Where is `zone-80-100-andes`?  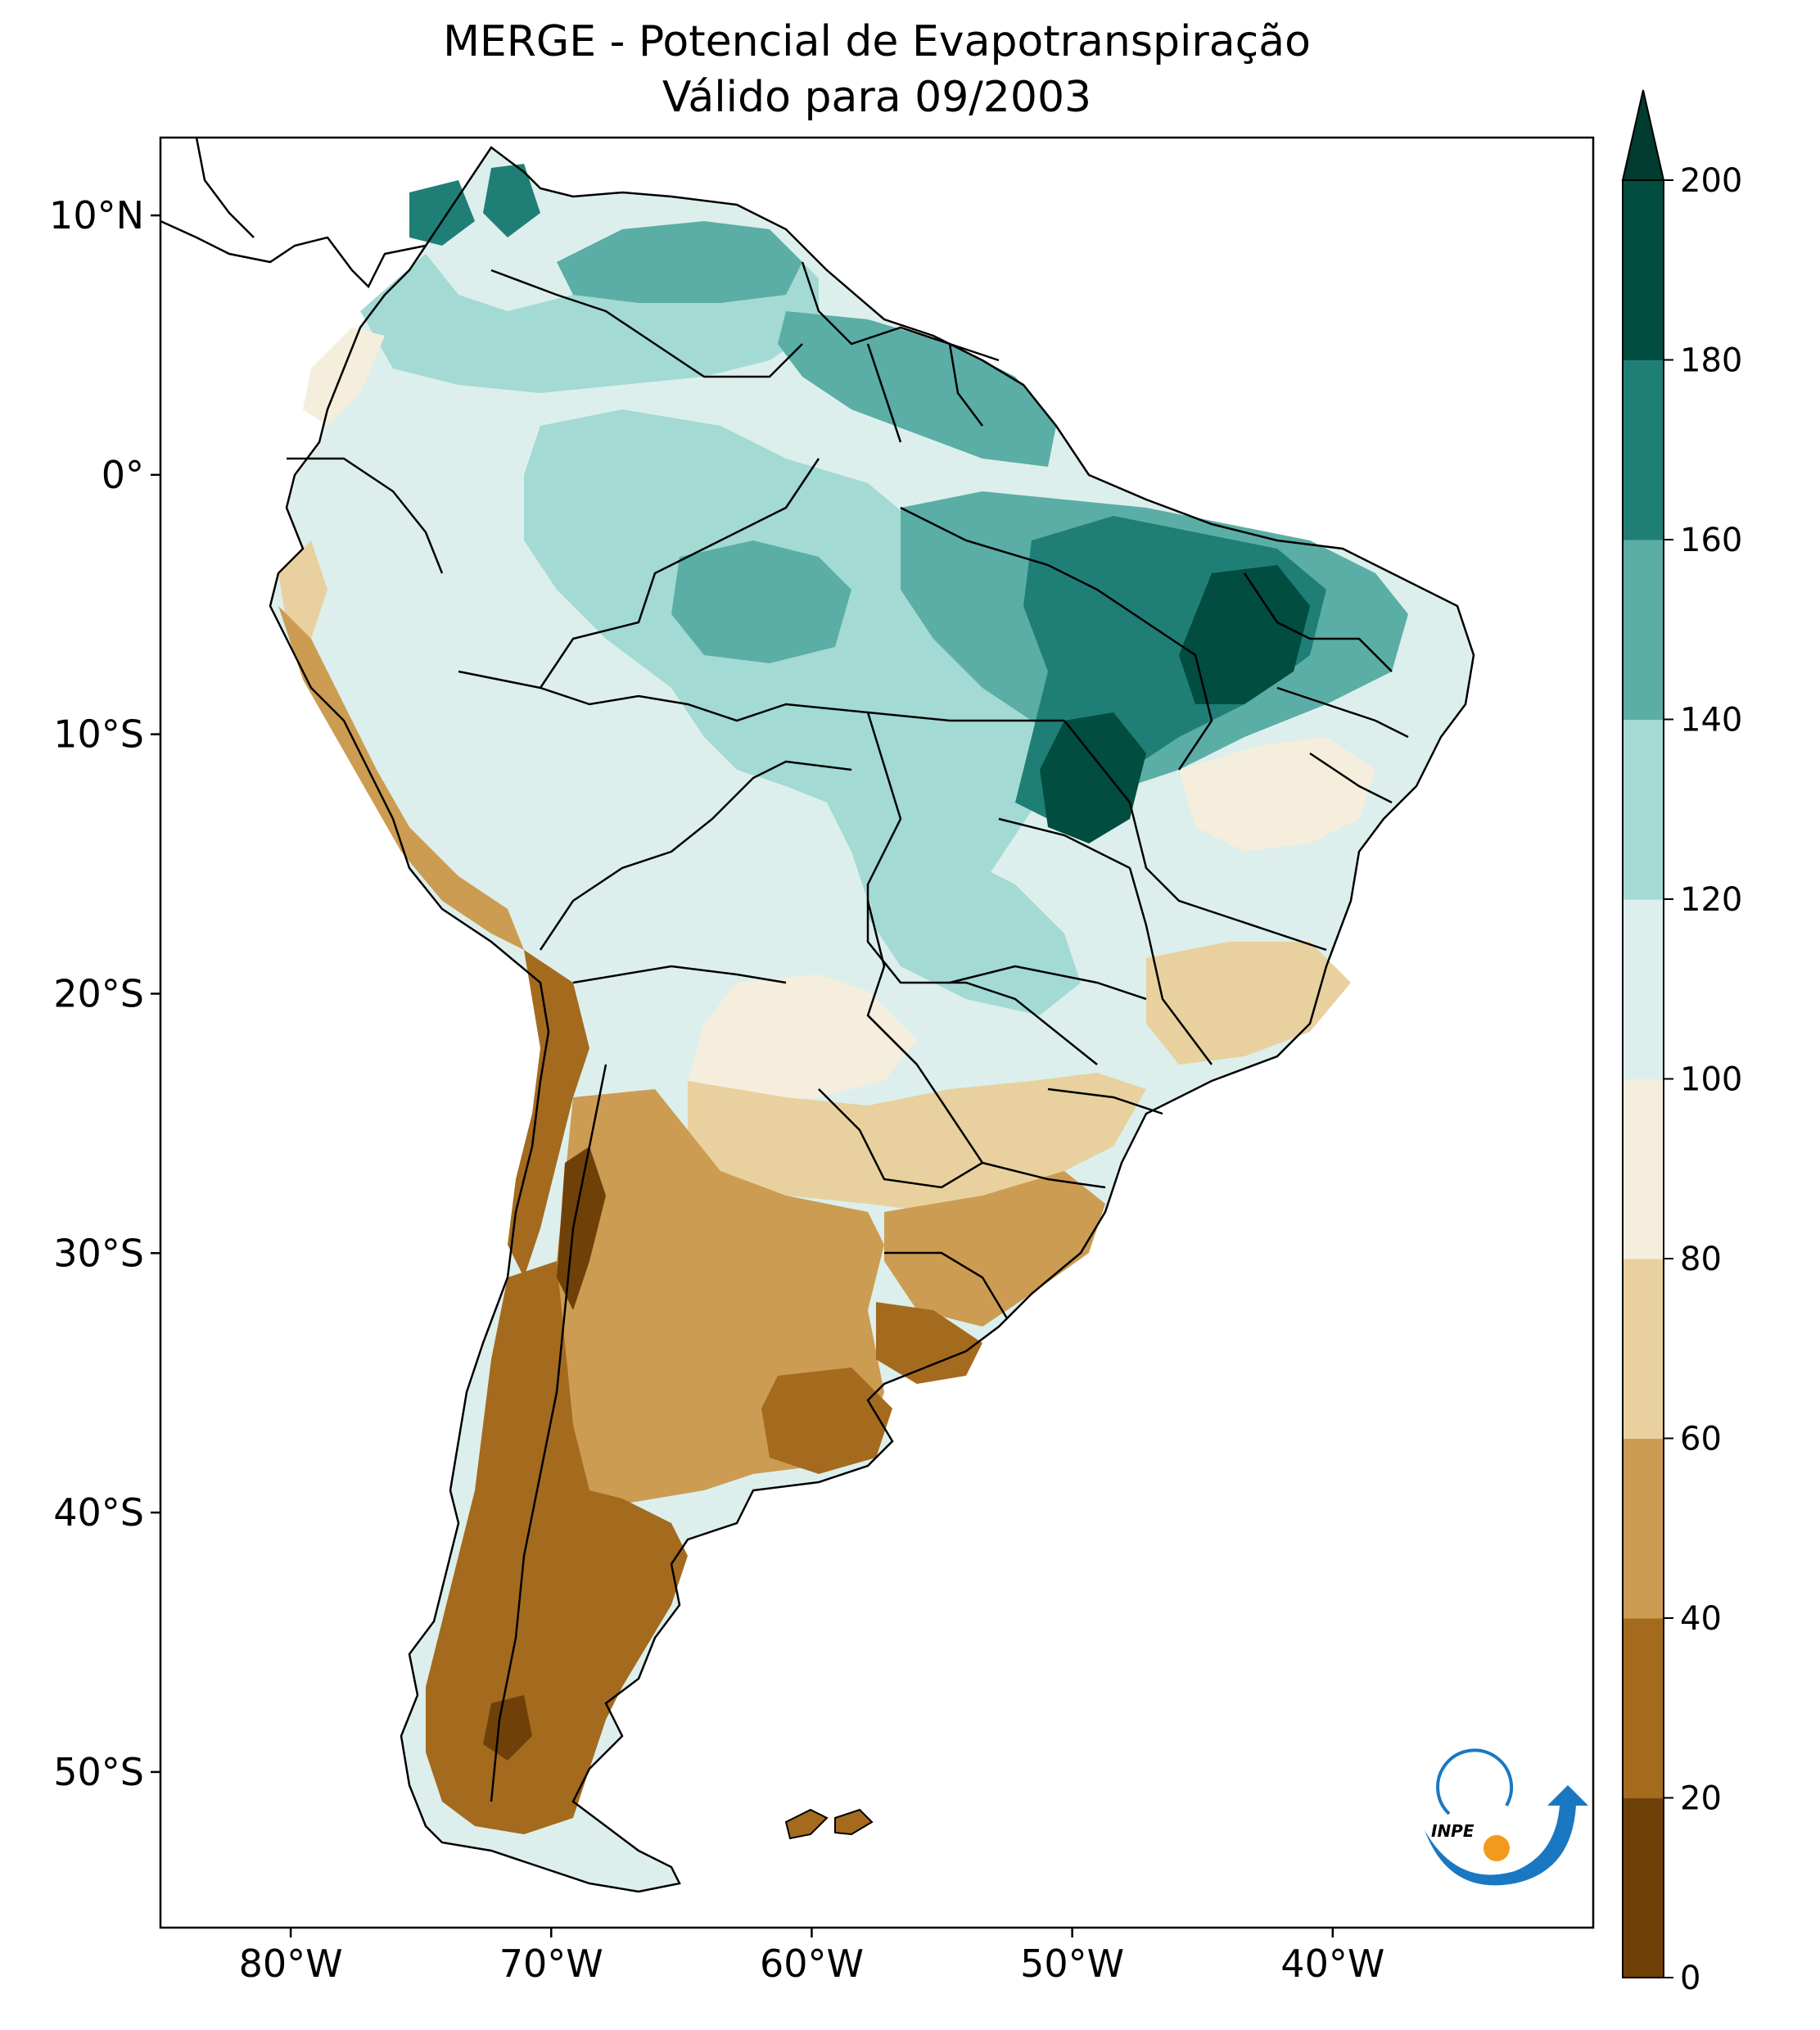 zone-80-100-andes is located at coordinates (344, 377).